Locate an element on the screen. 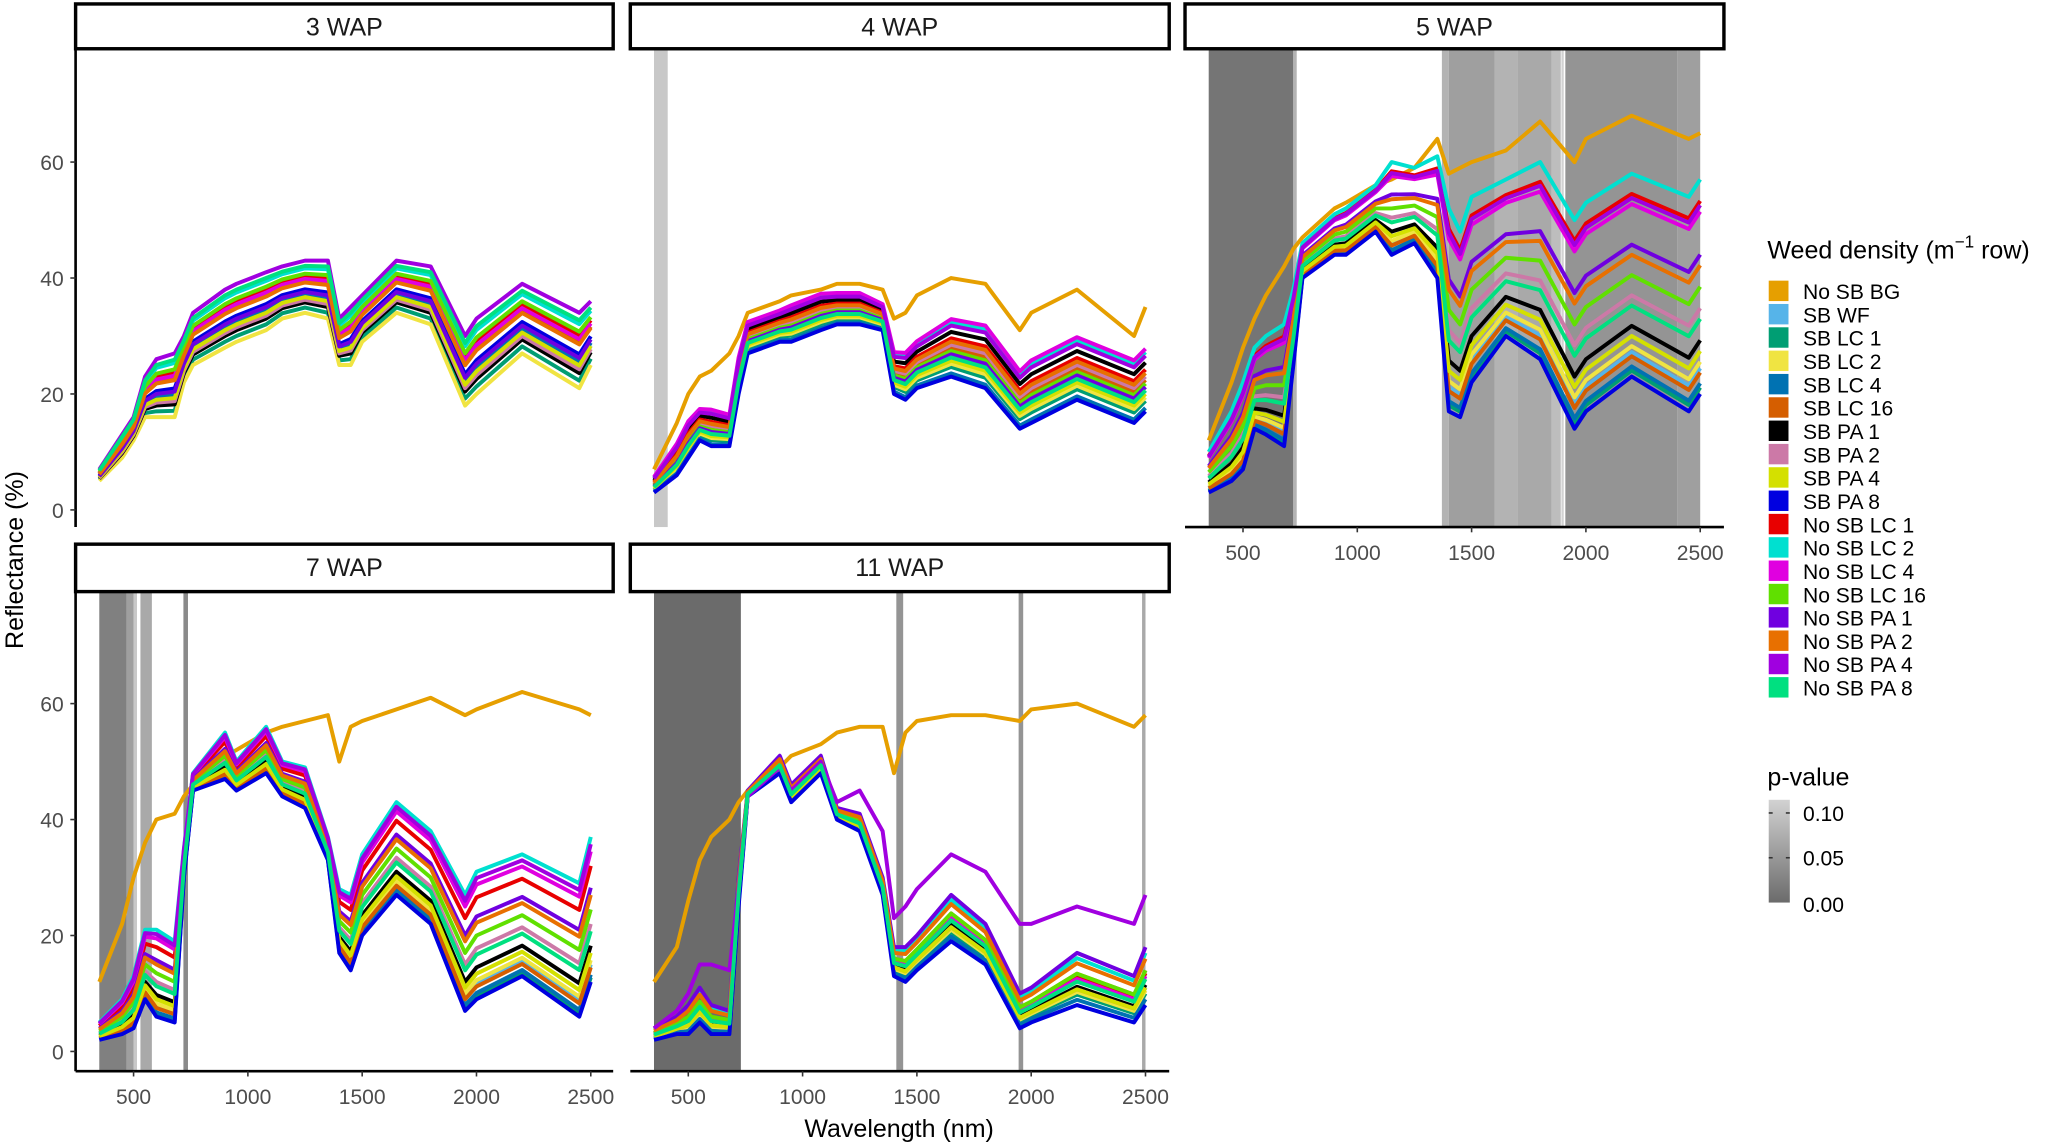 Image resolution: width=2067 pixels, height=1145 pixels. legend-label: SB PA 4 is located at coordinates (1841, 479).